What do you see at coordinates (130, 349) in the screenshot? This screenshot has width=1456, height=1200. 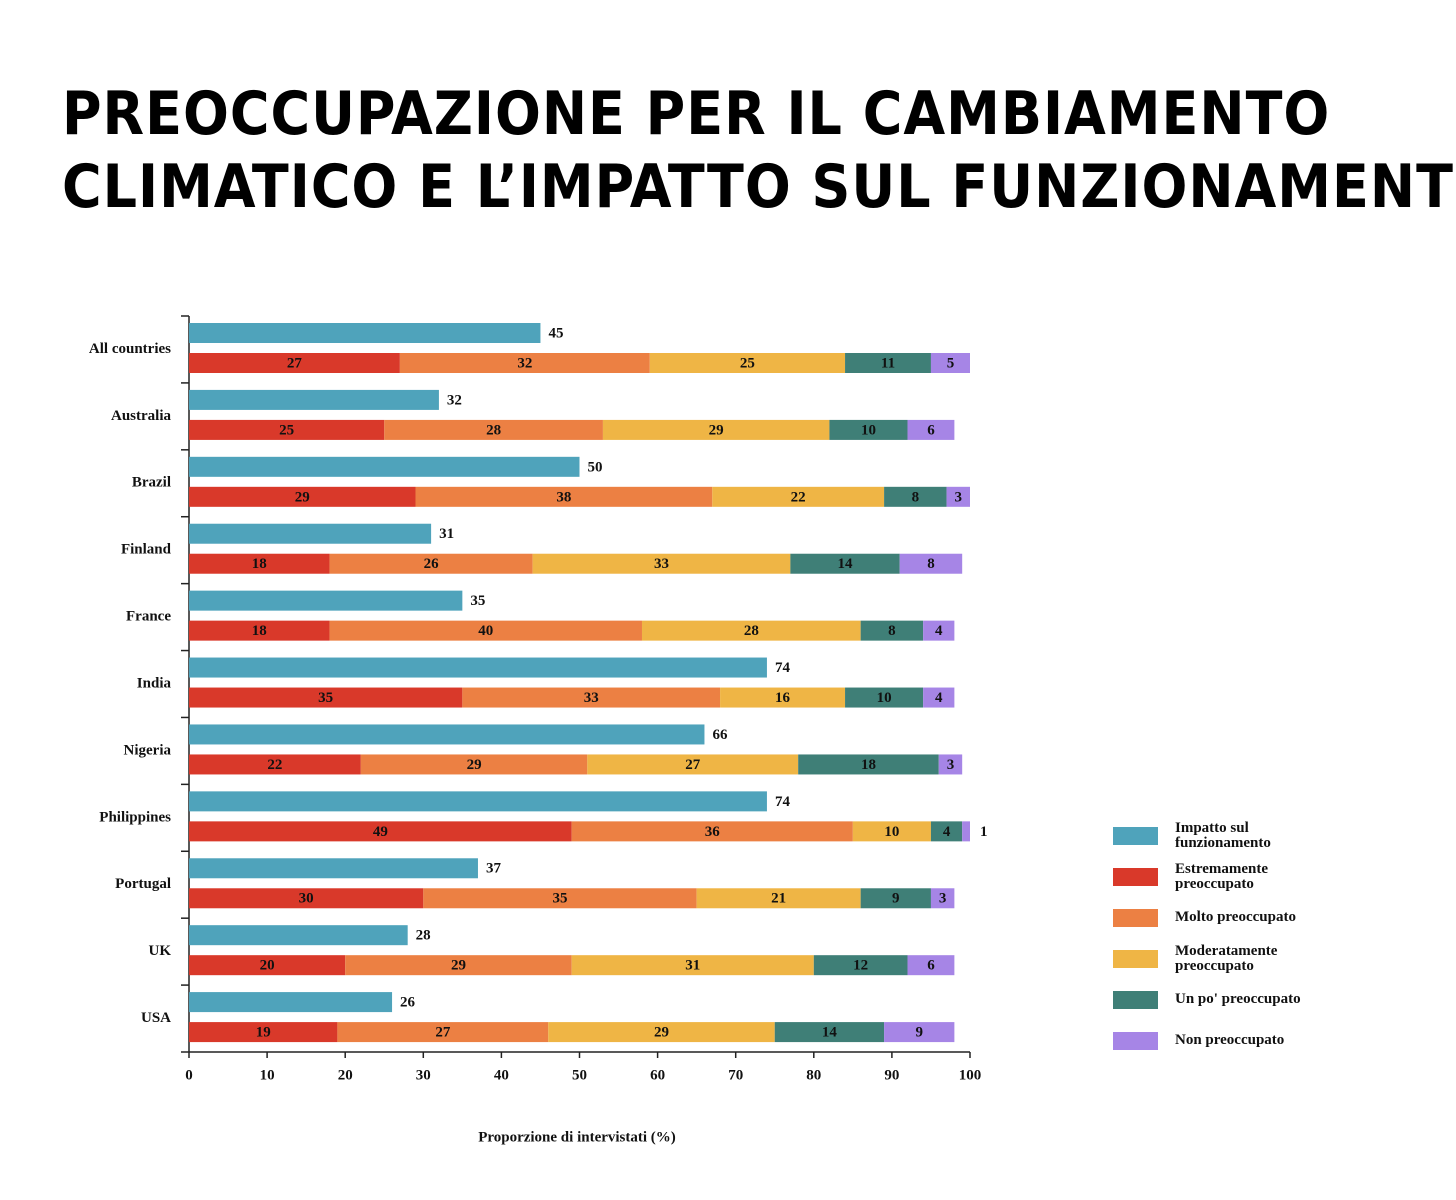 I see `y-tick-label: All countries` at bounding box center [130, 349].